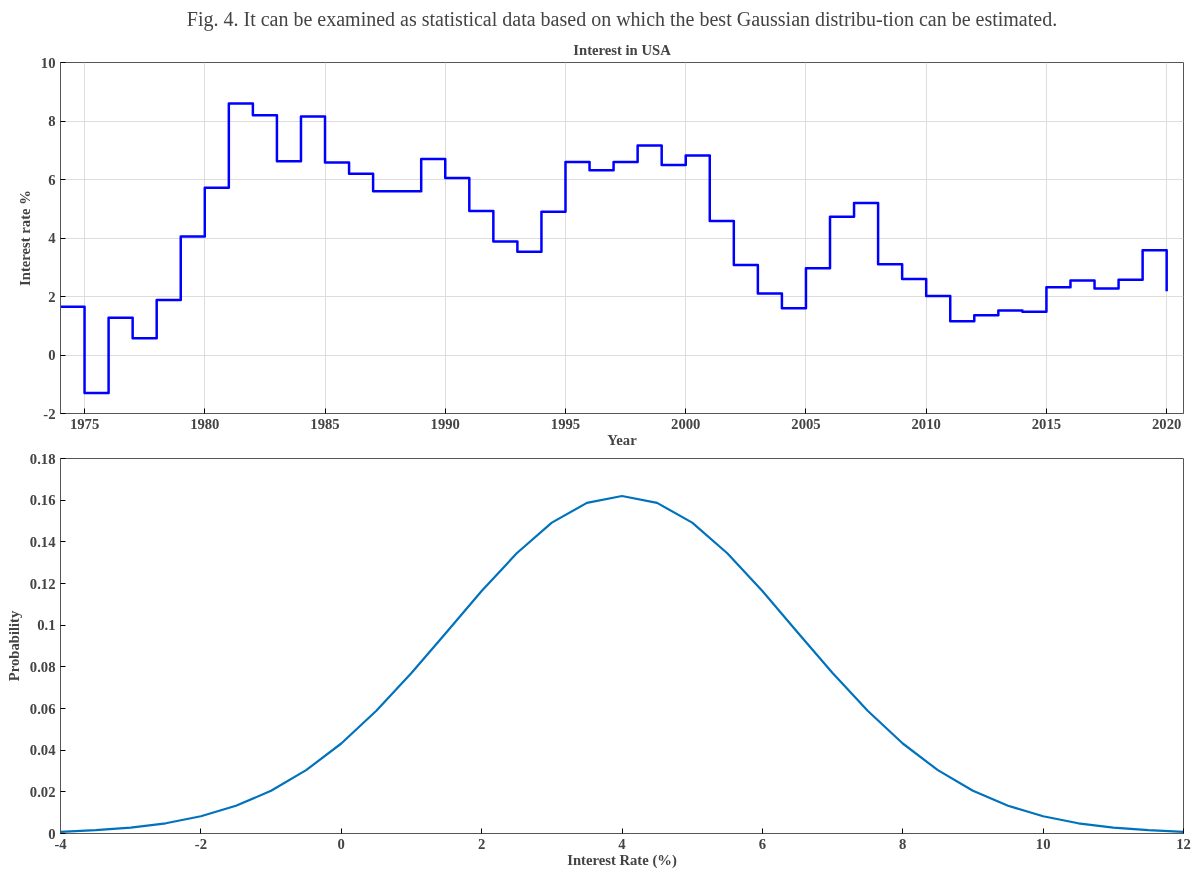 Image resolution: width=1200 pixels, height=878 pixels. I want to click on x-tick-label: 4, so click(622, 843).